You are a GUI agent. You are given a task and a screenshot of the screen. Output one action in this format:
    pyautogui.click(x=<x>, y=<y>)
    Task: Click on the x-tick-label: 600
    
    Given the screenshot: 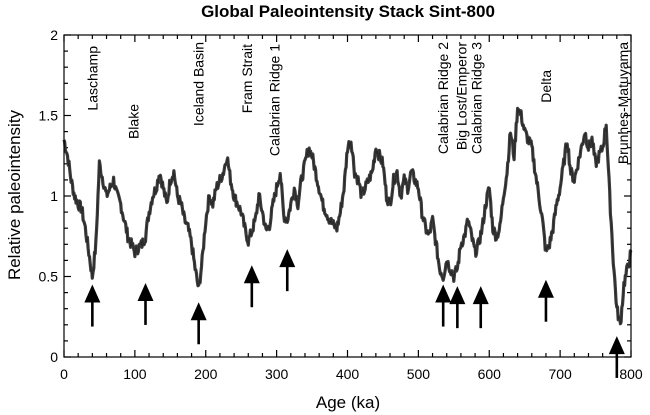 What is the action you would take?
    pyautogui.click(x=490, y=374)
    